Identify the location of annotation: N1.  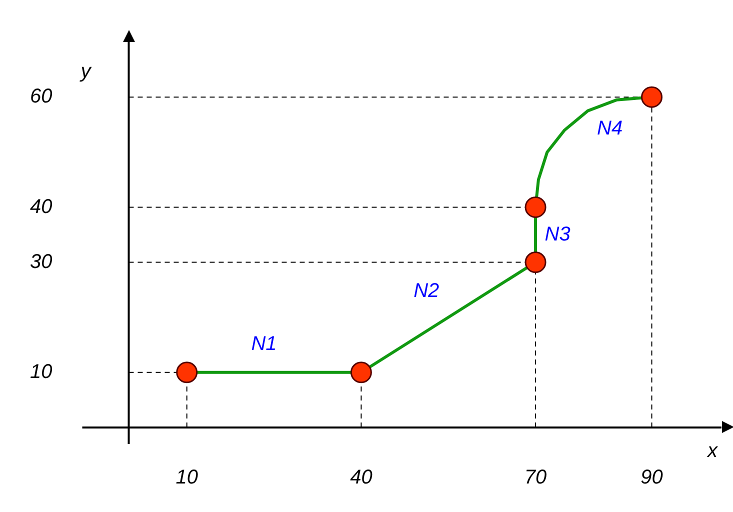
(264, 343).